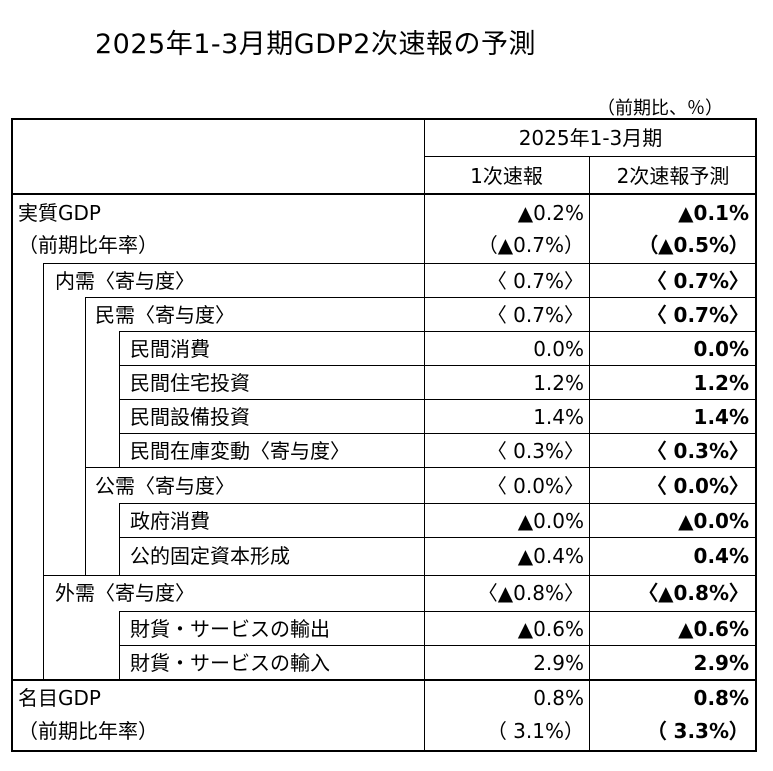  Describe the element at coordinates (384, 194) in the screenshot. I see `header-bottom-rule` at that location.